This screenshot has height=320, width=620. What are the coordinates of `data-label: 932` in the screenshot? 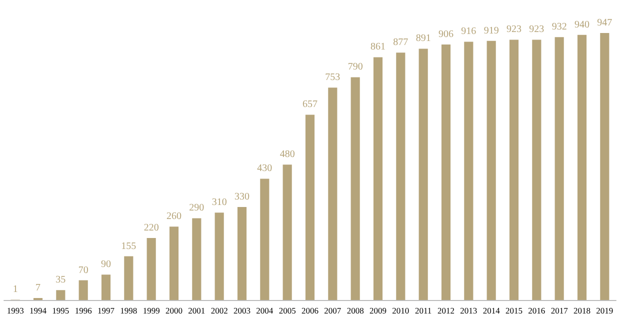 It's located at (559, 27).